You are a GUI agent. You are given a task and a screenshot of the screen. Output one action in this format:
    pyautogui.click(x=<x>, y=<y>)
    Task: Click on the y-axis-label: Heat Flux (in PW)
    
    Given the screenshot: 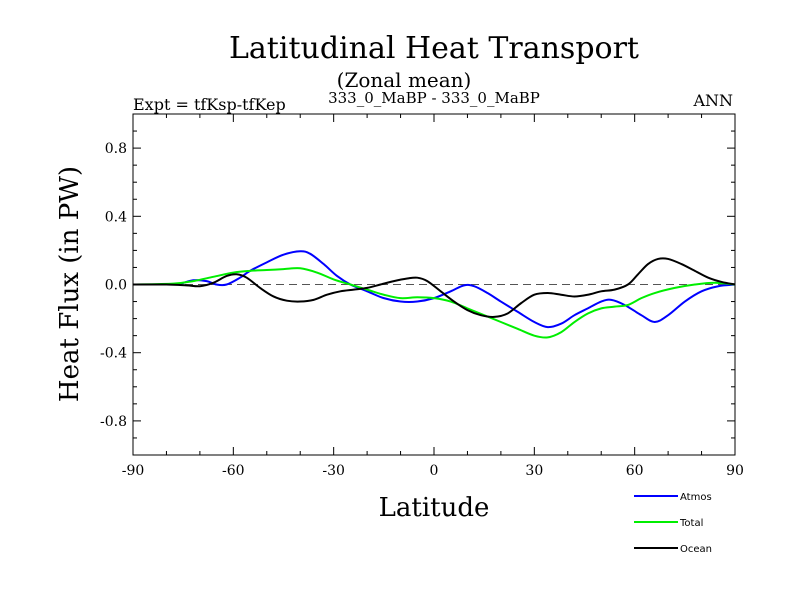 What is the action you would take?
    pyautogui.click(x=70, y=284)
    